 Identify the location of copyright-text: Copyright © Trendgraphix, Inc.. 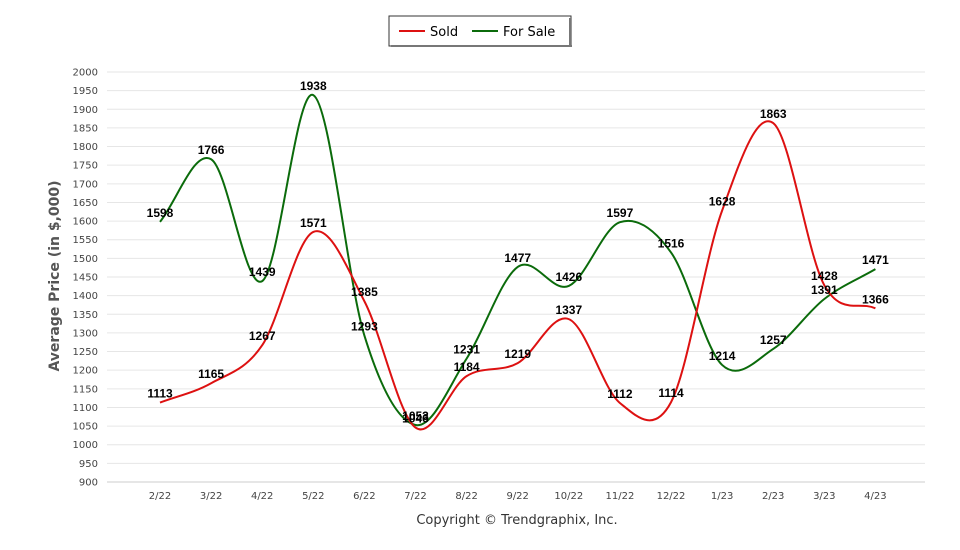
(516, 520).